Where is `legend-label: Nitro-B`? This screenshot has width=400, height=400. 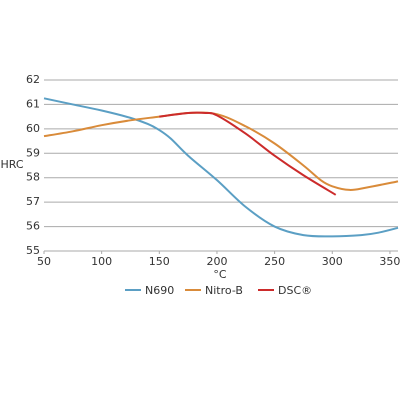
legend-label: Nitro-B is located at coordinates (224, 290).